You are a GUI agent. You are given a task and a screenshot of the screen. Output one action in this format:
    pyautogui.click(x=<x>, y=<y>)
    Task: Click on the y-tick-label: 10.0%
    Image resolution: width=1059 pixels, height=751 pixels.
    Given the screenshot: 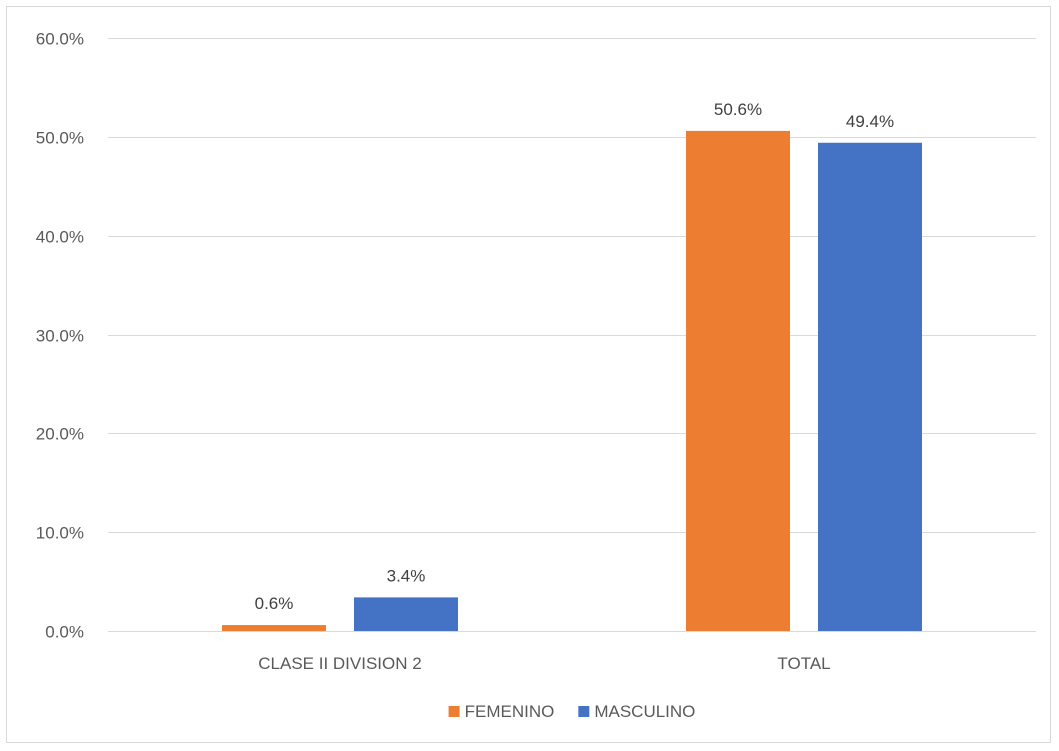 What is the action you would take?
    pyautogui.click(x=60, y=533)
    